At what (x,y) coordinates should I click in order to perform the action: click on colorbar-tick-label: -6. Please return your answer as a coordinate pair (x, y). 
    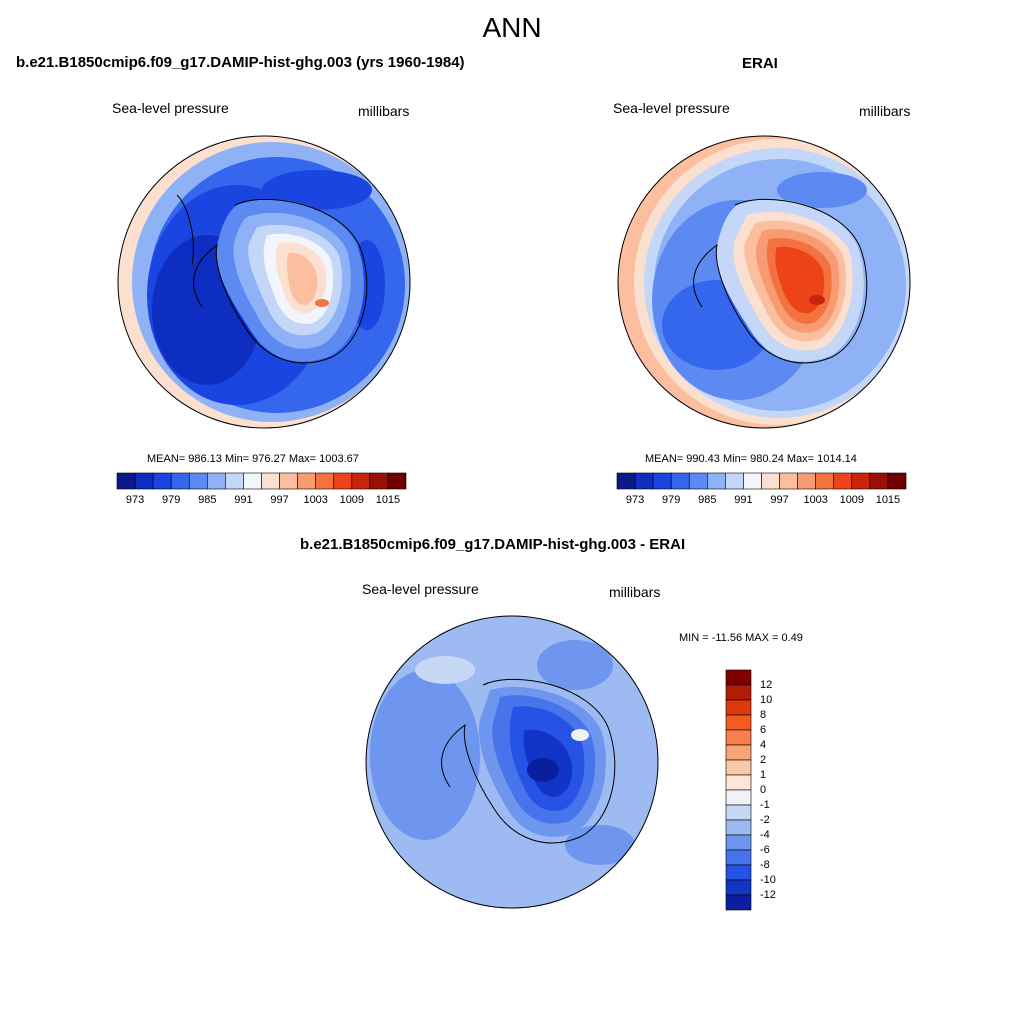
    Looking at the image, I should click on (765, 850).